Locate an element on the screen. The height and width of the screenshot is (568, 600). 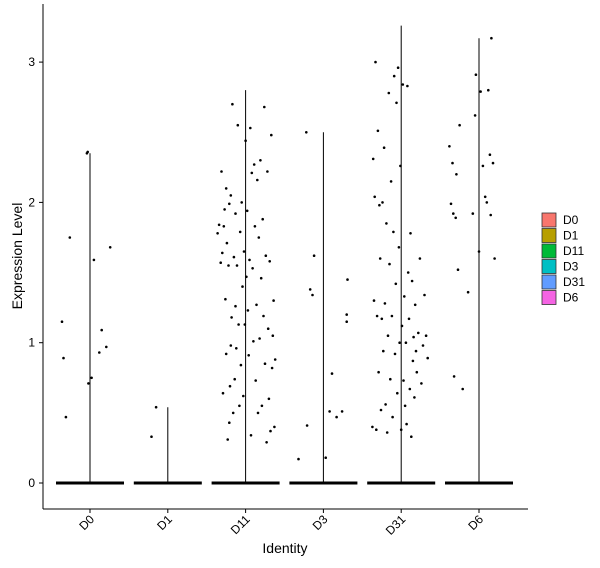
violin-base-D0 is located at coordinates (90, 483).